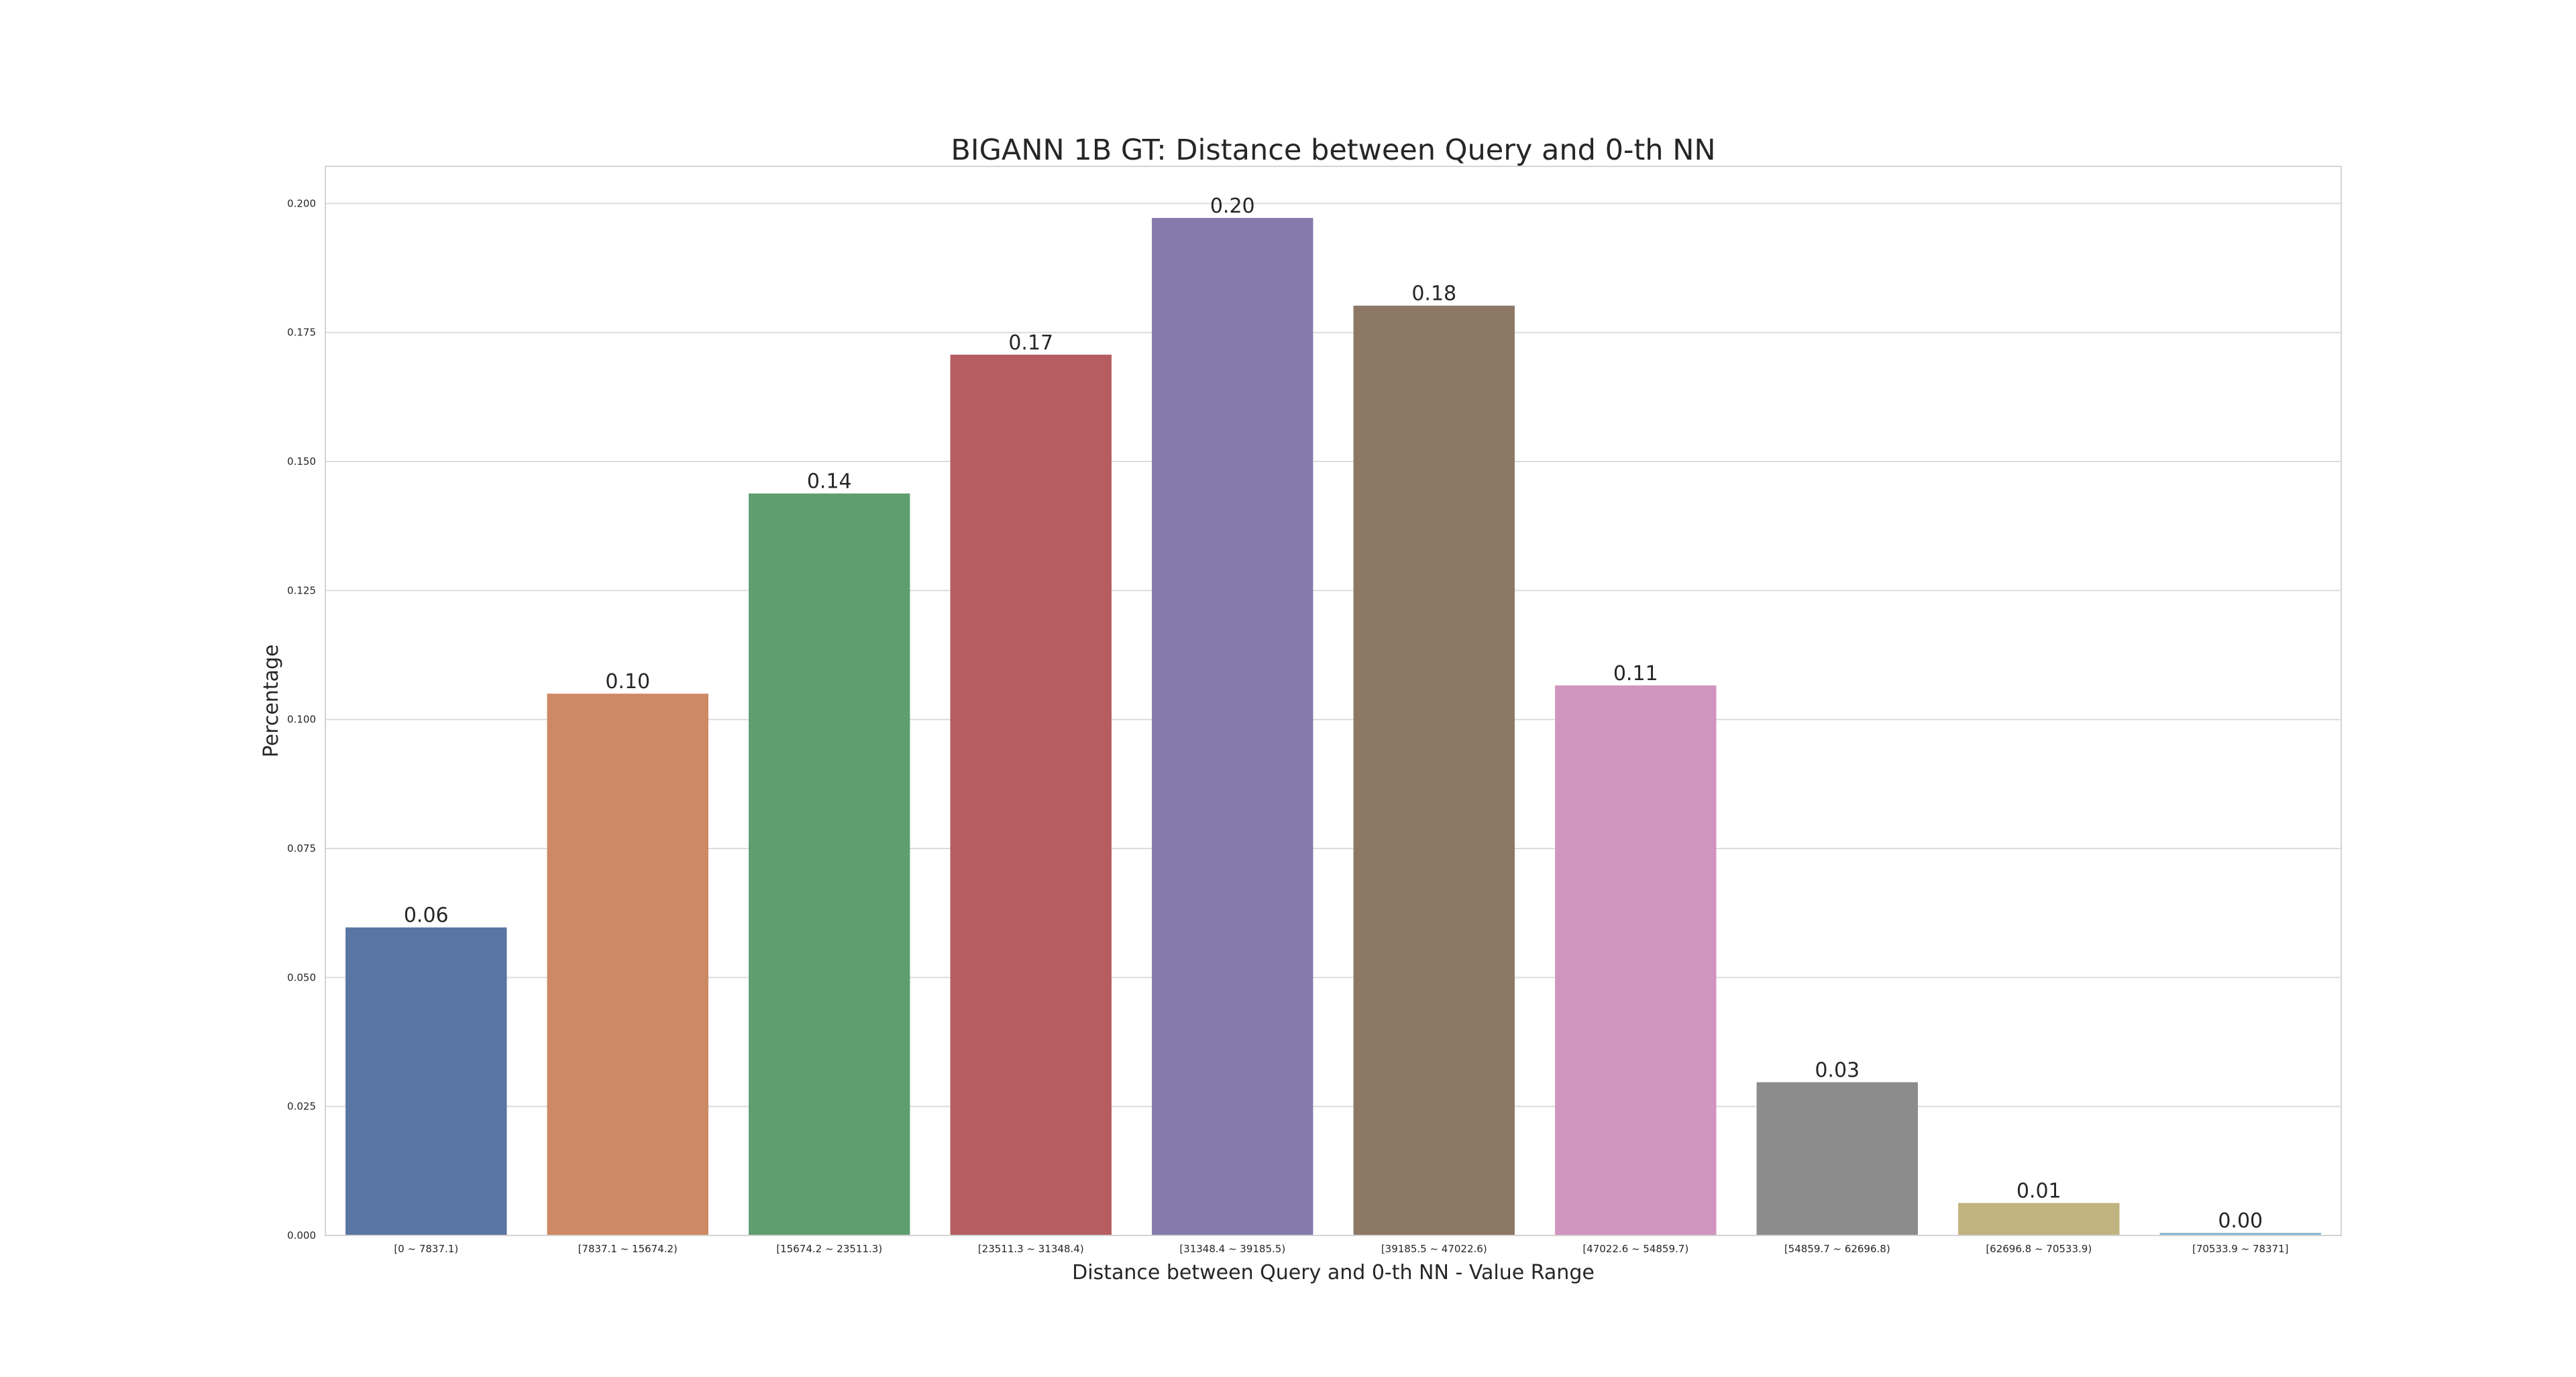 The width and height of the screenshot is (2576, 1377). I want to click on x-tick-label: [7837.1 ~ 15674.2), so click(628, 1249).